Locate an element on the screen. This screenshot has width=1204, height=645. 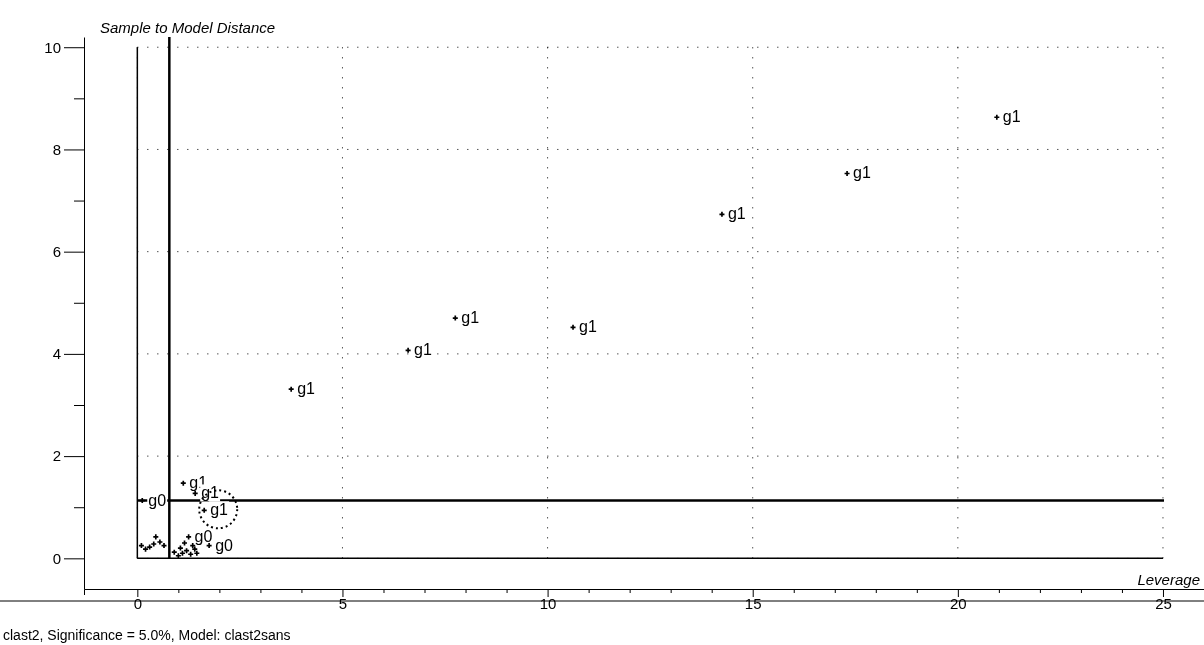
y-tick-label: 4 is located at coordinates (56, 354).